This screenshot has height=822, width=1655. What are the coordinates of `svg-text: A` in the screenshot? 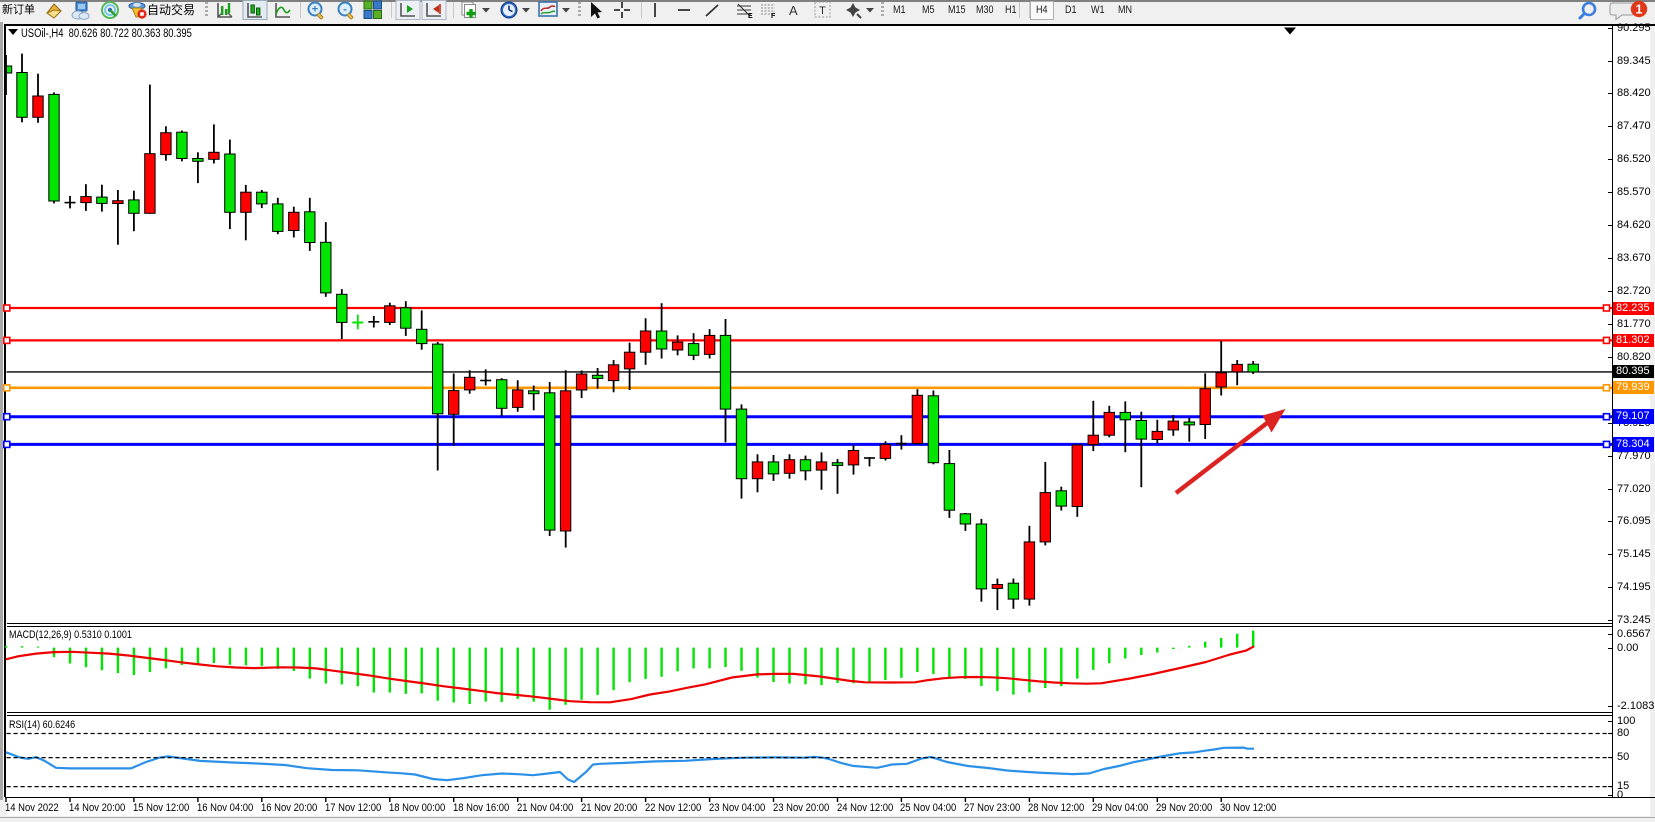 It's located at (793, 10).